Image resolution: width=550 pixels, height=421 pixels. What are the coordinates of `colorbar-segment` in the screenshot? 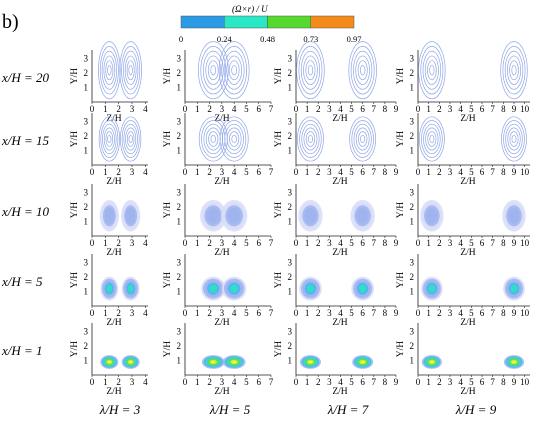 It's located at (246, 22).